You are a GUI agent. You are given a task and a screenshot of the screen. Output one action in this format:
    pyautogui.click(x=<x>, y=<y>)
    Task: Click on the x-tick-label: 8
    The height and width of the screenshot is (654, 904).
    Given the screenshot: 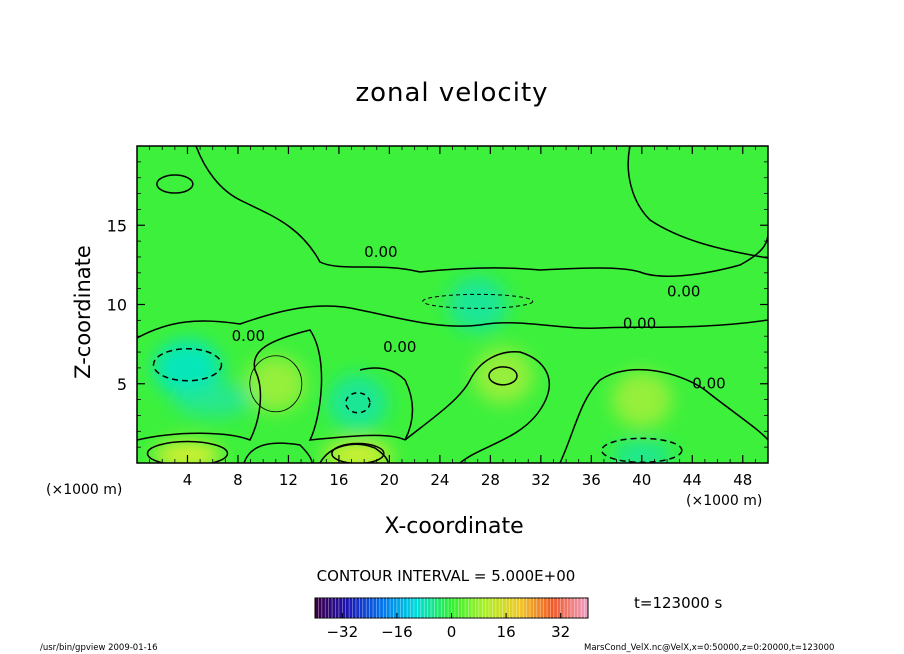 What is the action you would take?
    pyautogui.click(x=238, y=480)
    